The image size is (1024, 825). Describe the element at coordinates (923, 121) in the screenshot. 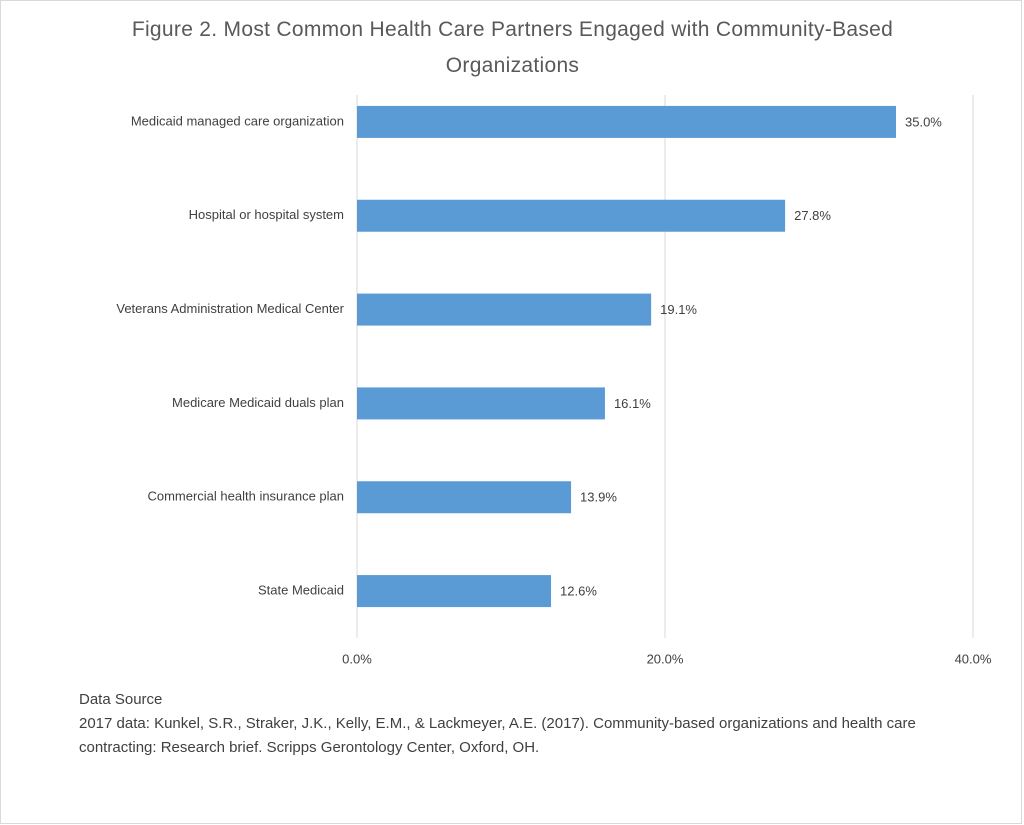

I see `value-label: 35.0%` at that location.